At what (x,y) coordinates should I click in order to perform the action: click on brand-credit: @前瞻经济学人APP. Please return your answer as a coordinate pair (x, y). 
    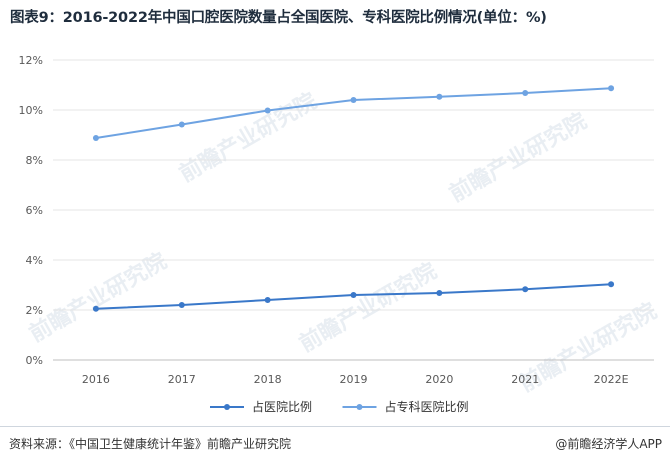
    Looking at the image, I should click on (608, 444).